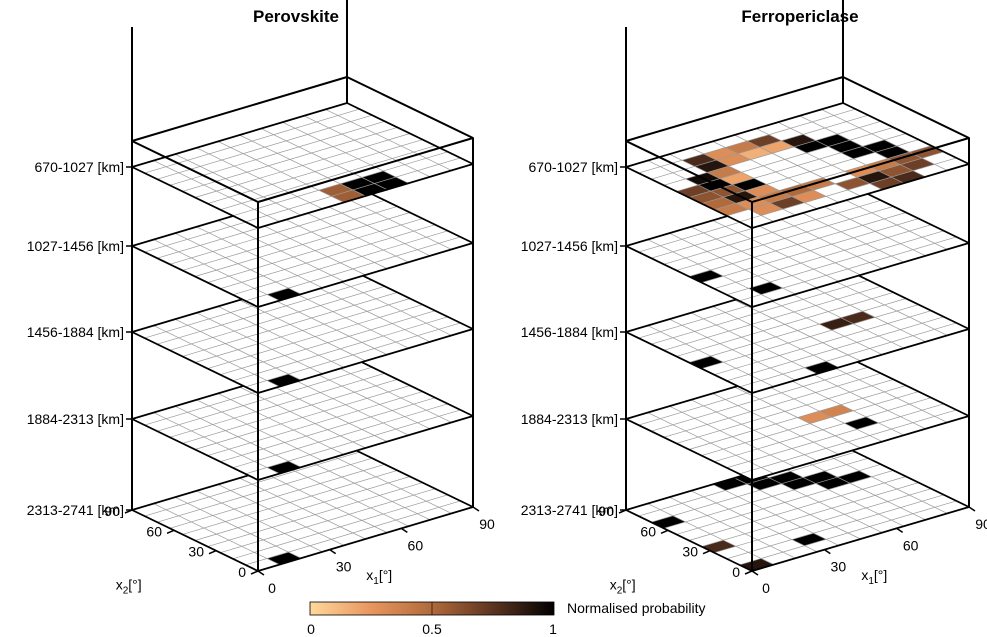  I want to click on colorbar: 0 0.5 1 Normalised probability, so click(506, 618).